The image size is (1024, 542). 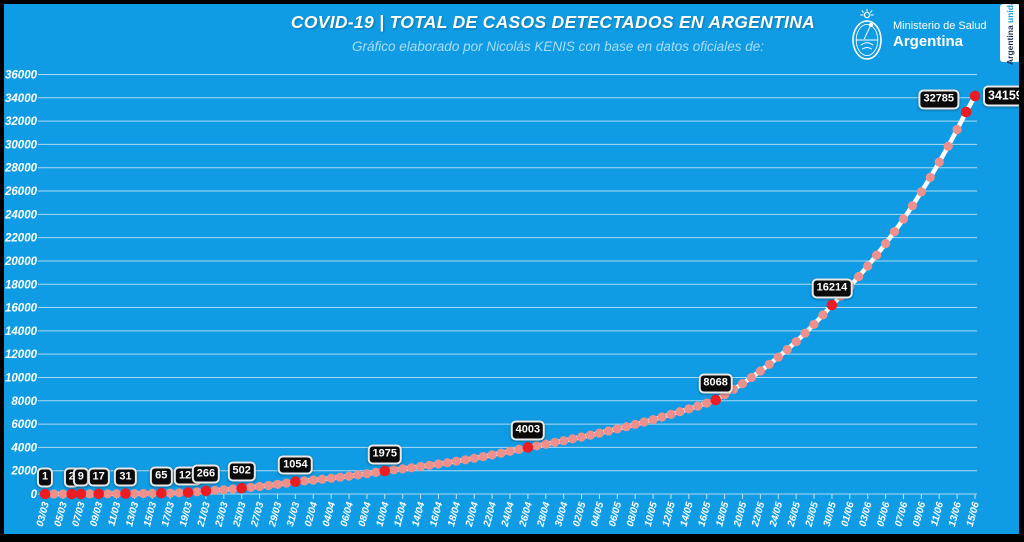 I want to click on y-axis-label: 12000, so click(x=21, y=355).